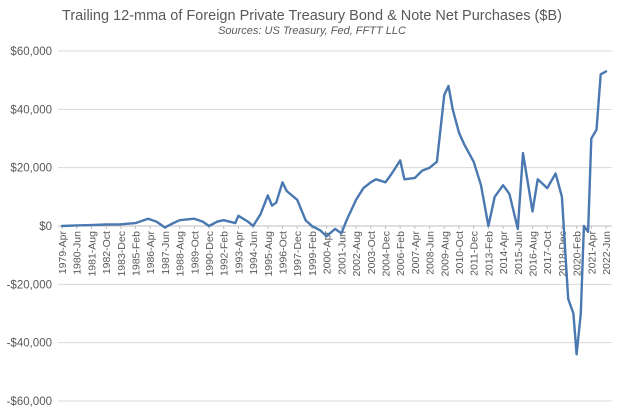  Describe the element at coordinates (239, 253) in the screenshot. I see `x-tick-label: 1993-Apr` at that location.